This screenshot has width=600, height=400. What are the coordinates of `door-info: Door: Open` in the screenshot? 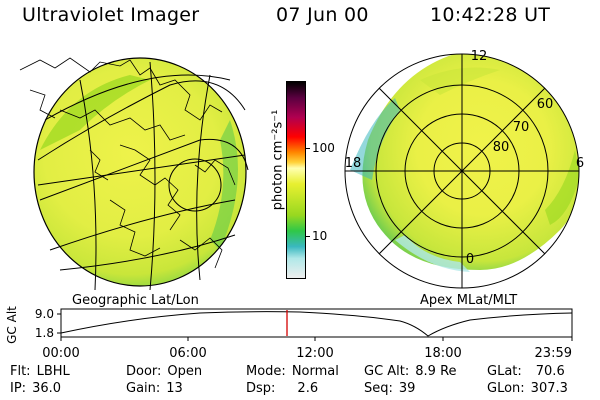 It's located at (164, 371).